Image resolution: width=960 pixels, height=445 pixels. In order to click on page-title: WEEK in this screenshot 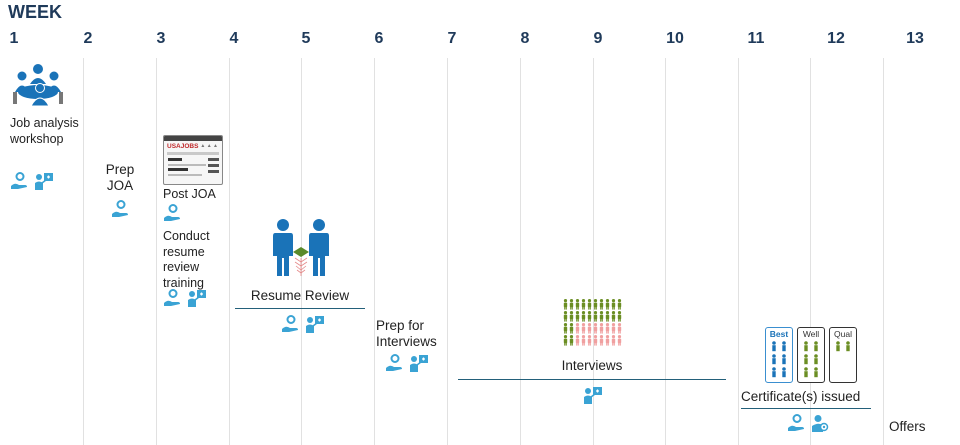, I will do `click(35, 12)`.